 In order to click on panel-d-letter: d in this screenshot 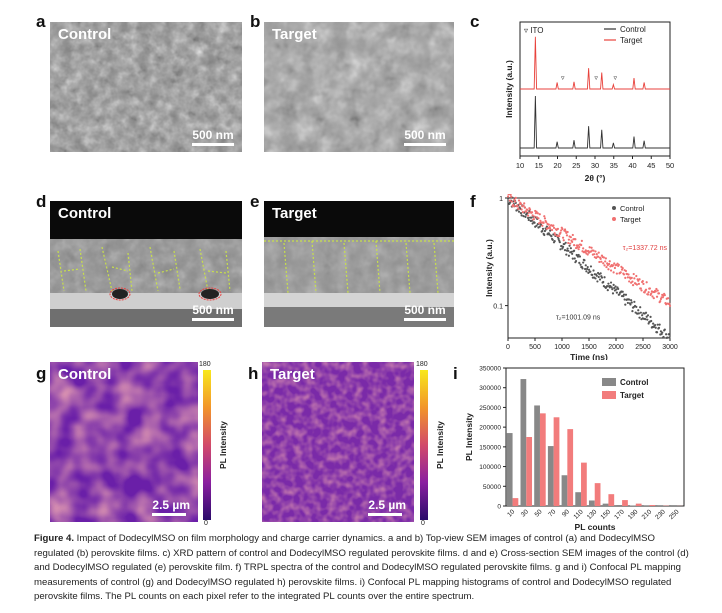, I will do `click(41, 201)`.